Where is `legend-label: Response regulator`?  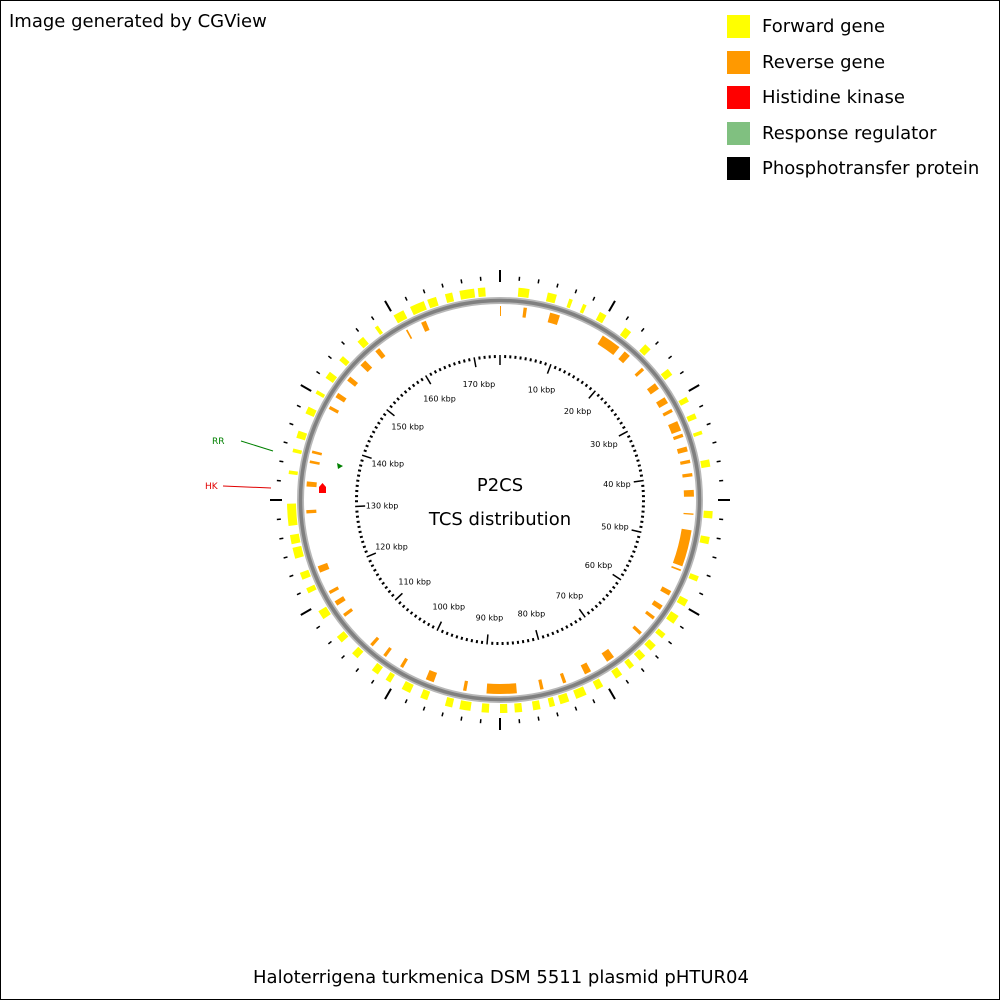
legend-label: Response regulator is located at coordinates (849, 133).